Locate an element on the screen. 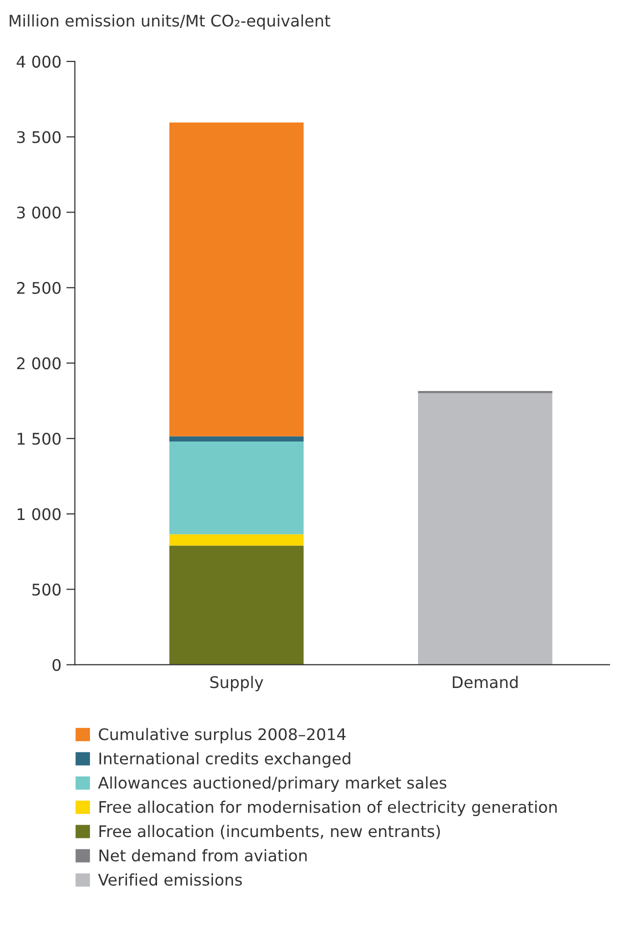 This screenshot has height=931, width=629. y-tick-label: 0 is located at coordinates (56, 665).